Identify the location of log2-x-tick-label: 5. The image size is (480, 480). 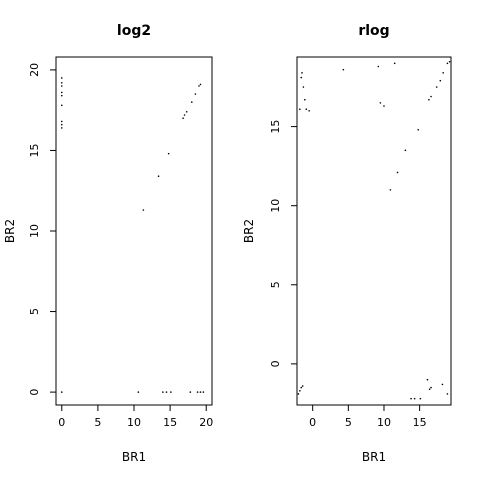
(97, 422).